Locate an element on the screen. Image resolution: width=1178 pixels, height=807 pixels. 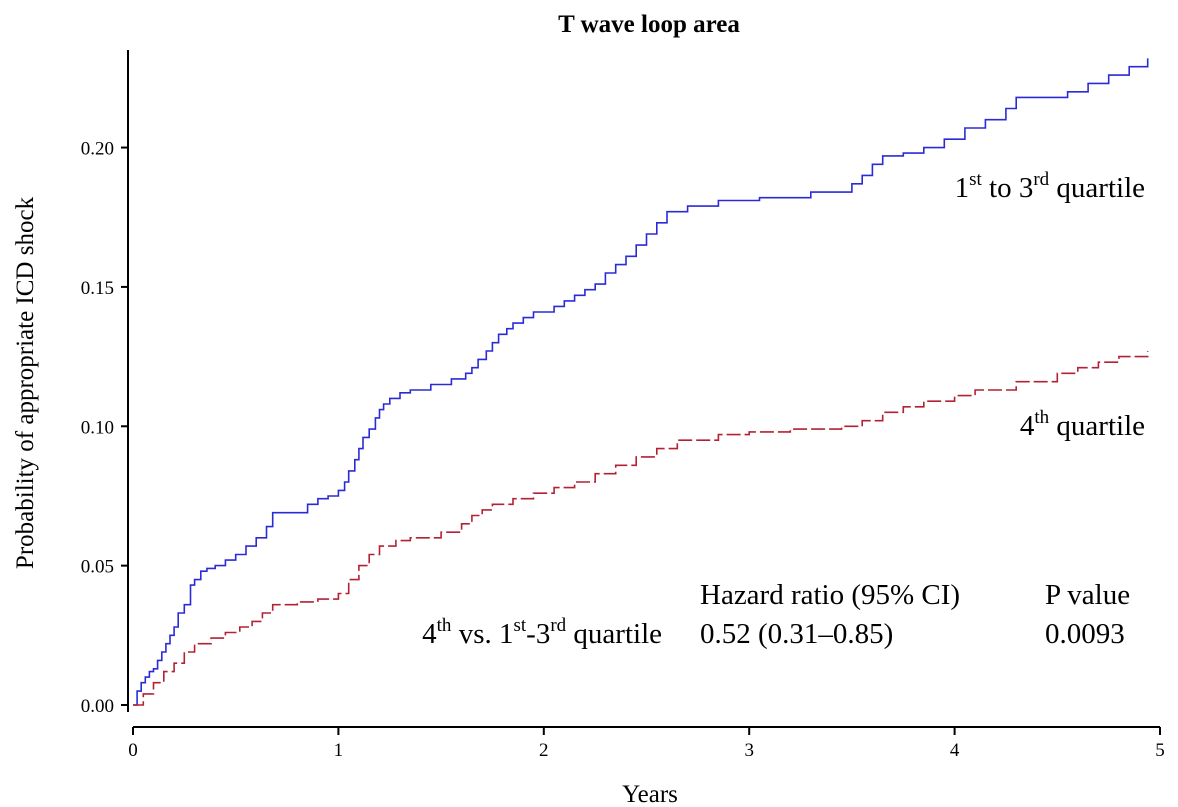
x-axis-label: Years is located at coordinates (650, 794).